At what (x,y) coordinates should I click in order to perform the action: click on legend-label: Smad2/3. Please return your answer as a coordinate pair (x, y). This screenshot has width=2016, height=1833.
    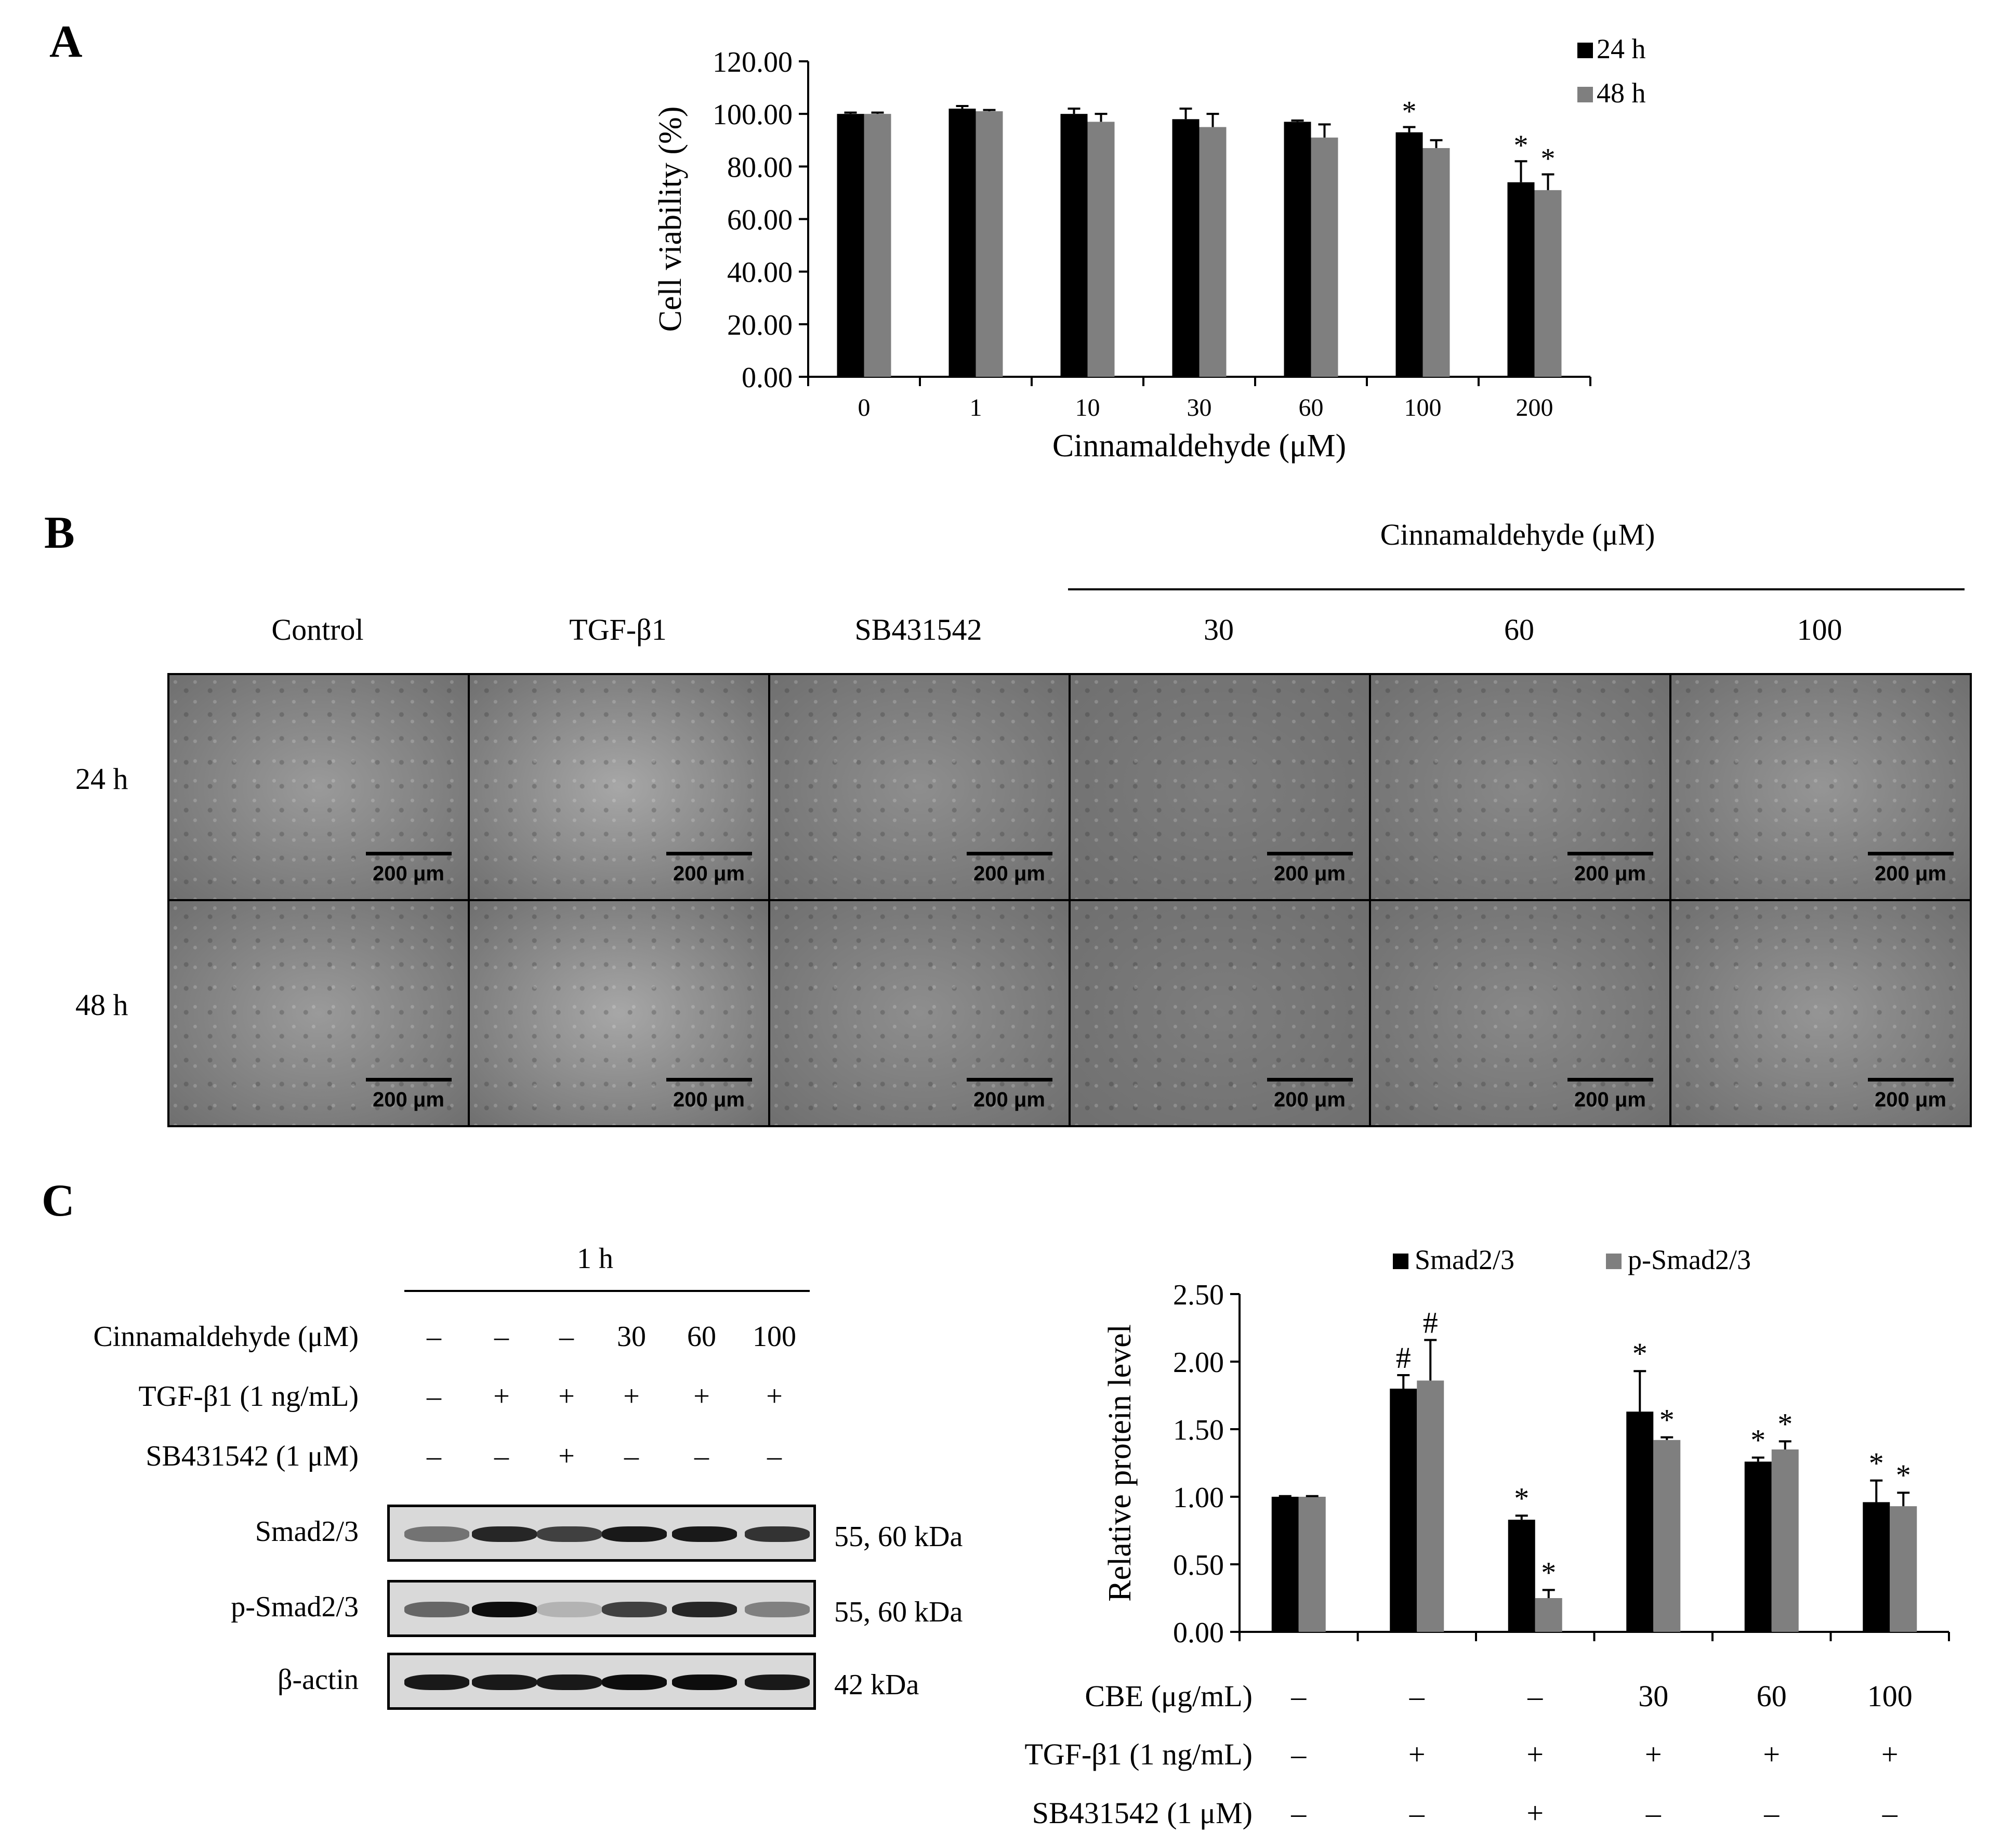
    Looking at the image, I should click on (1464, 1259).